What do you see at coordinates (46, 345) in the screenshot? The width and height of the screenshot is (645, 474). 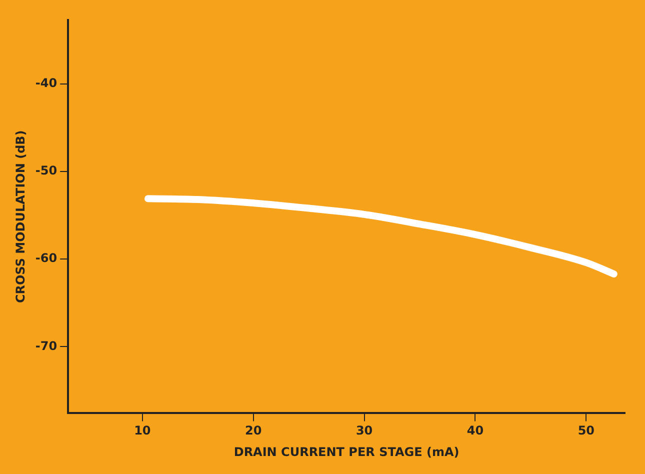 I see `y-tick-label: -70` at bounding box center [46, 345].